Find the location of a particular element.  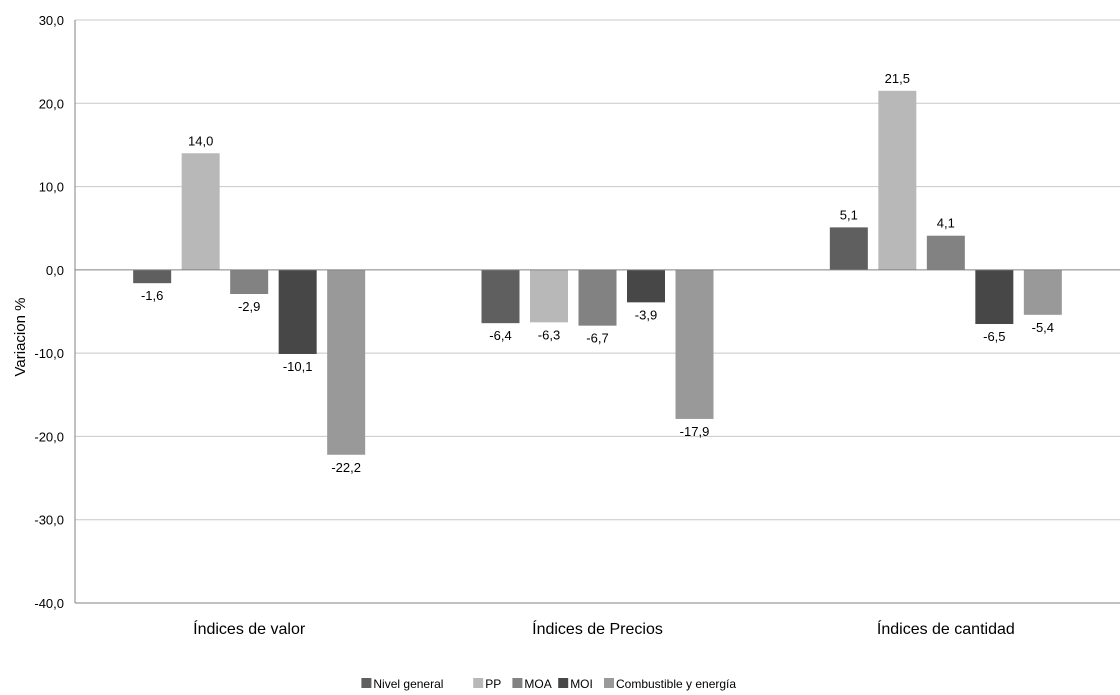

legend-label: MOA is located at coordinates (537, 684).